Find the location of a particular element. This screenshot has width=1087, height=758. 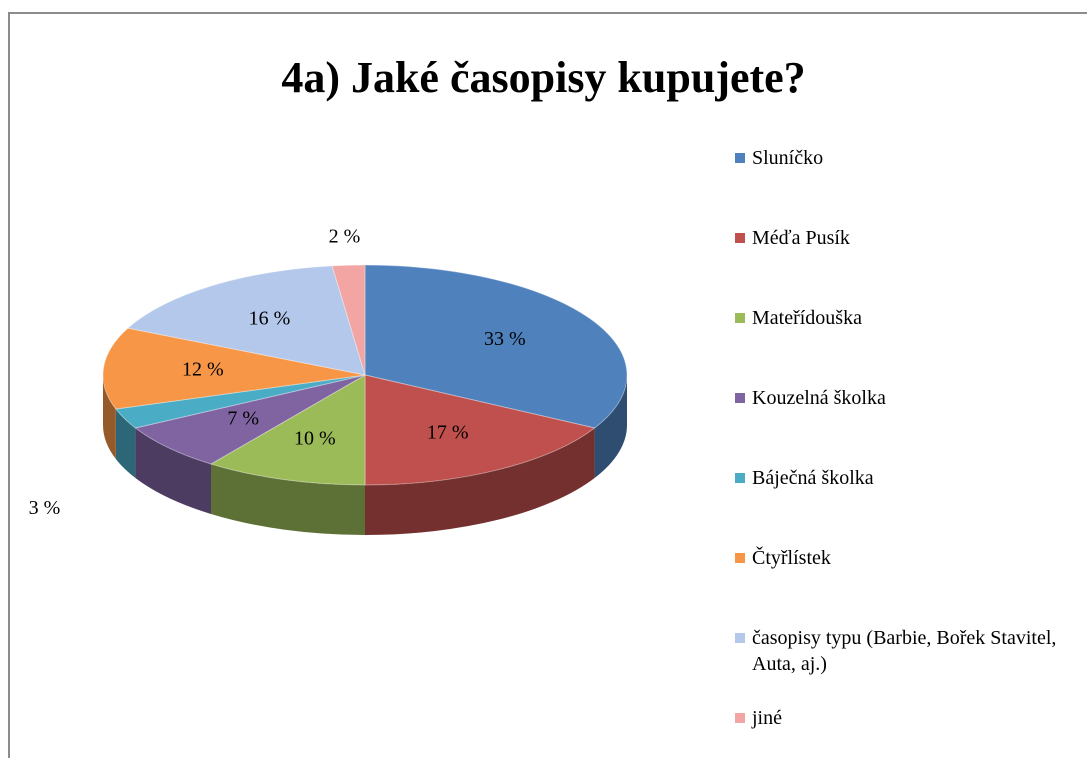

legend-item: Mateřídouška is located at coordinates (905, 318).